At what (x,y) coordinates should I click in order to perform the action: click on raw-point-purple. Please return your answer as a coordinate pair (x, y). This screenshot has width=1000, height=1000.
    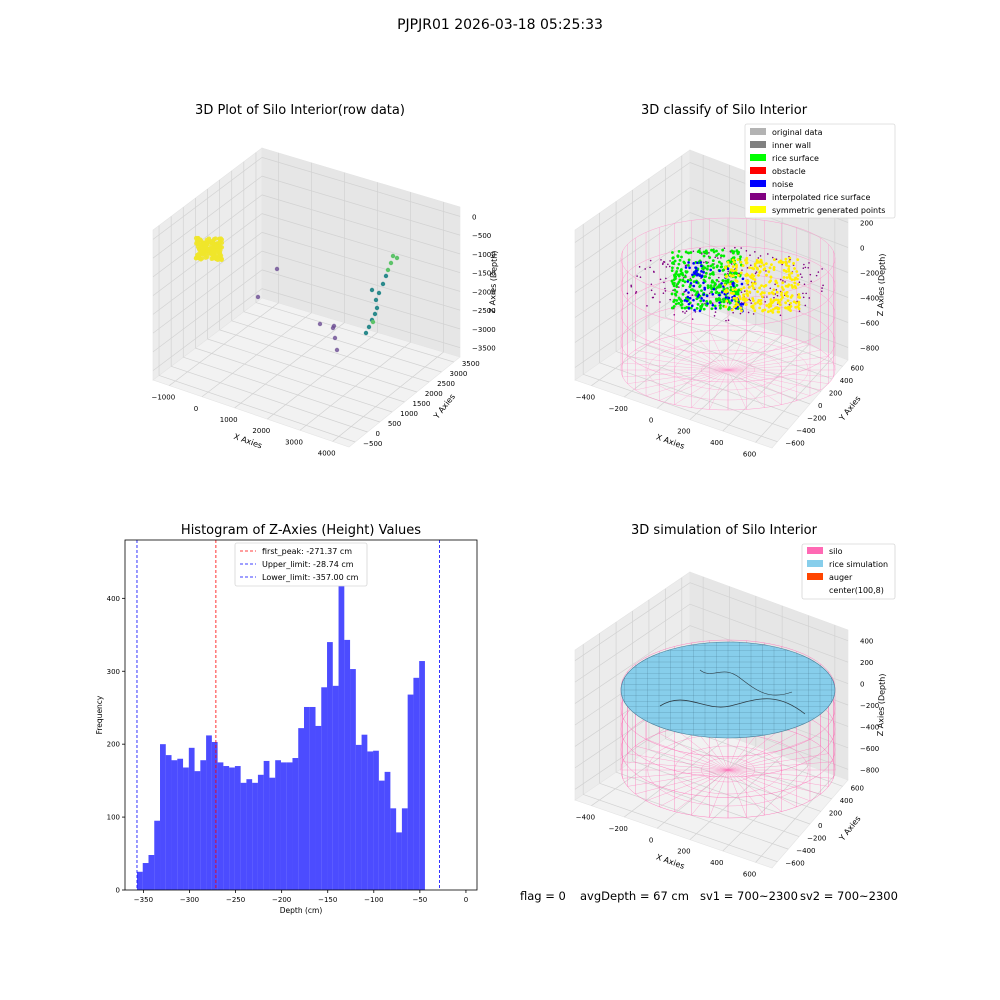
    Looking at the image, I should click on (337, 350).